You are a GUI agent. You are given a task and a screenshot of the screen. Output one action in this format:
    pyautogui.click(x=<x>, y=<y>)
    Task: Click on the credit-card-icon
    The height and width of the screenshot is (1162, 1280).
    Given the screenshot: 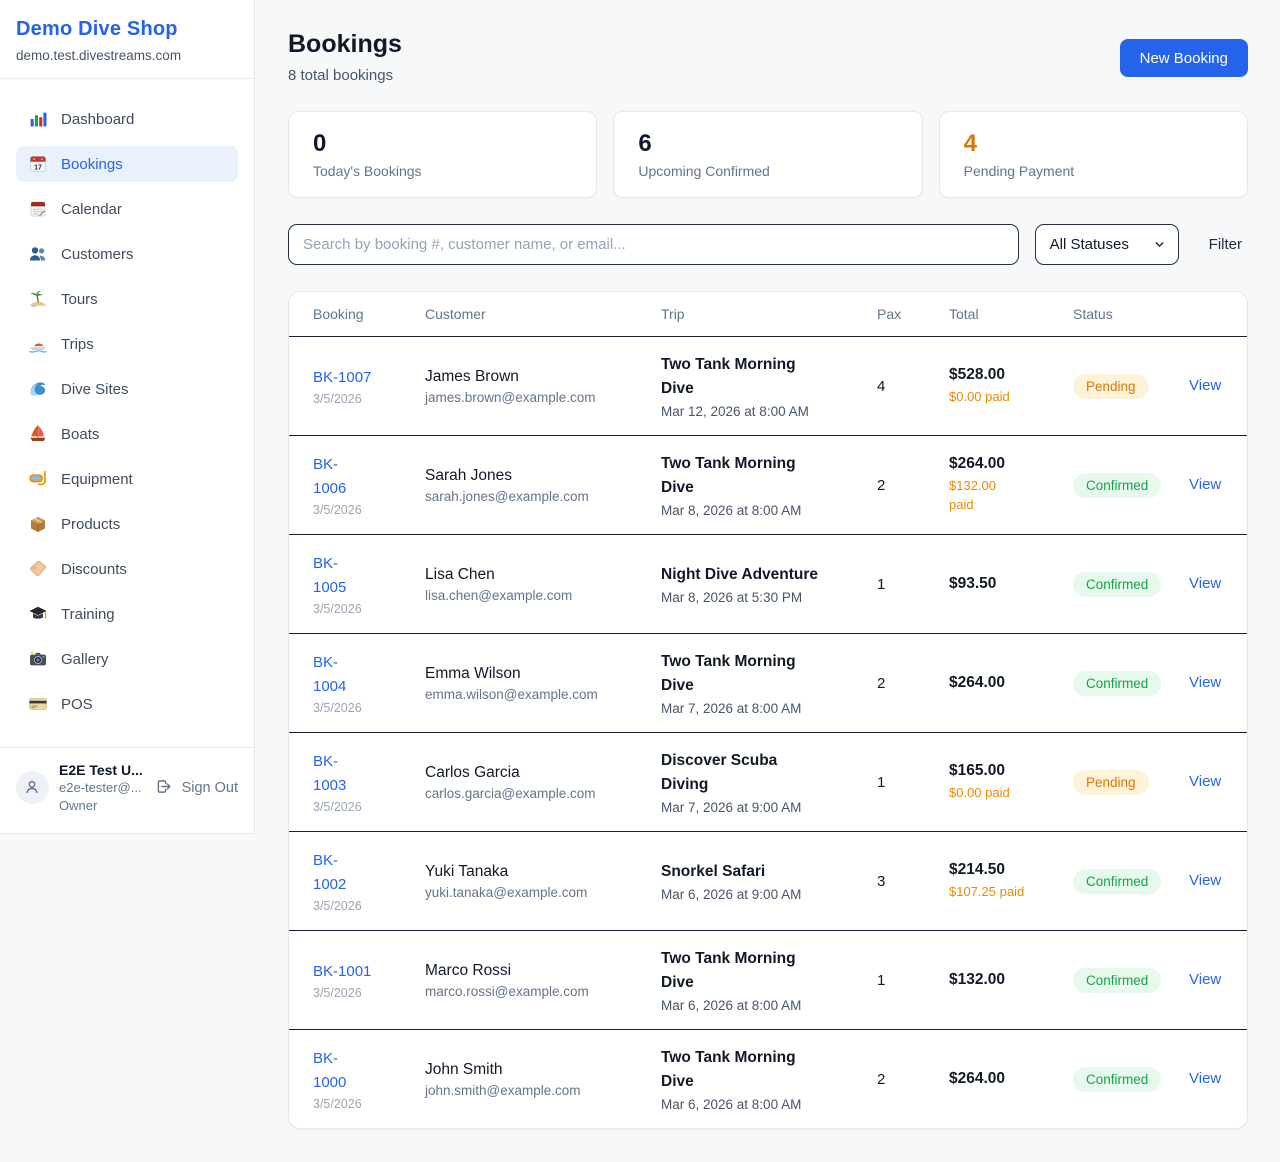 What is the action you would take?
    pyautogui.click(x=38, y=704)
    